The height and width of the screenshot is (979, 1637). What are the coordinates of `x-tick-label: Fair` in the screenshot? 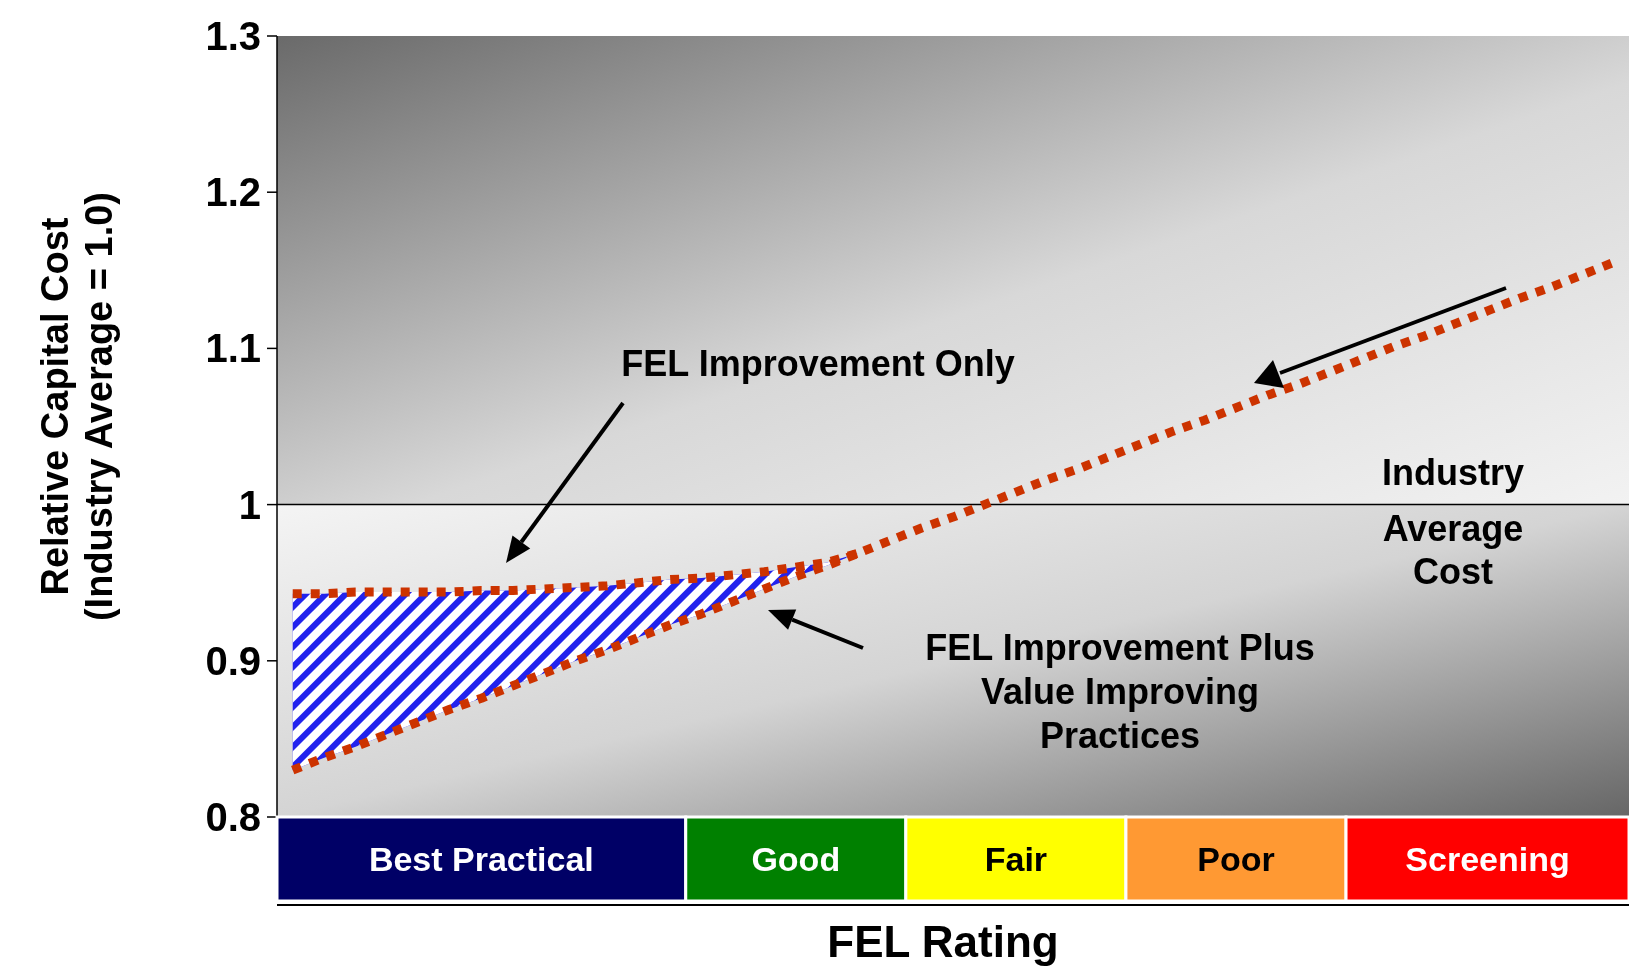 It's located at (1016, 858).